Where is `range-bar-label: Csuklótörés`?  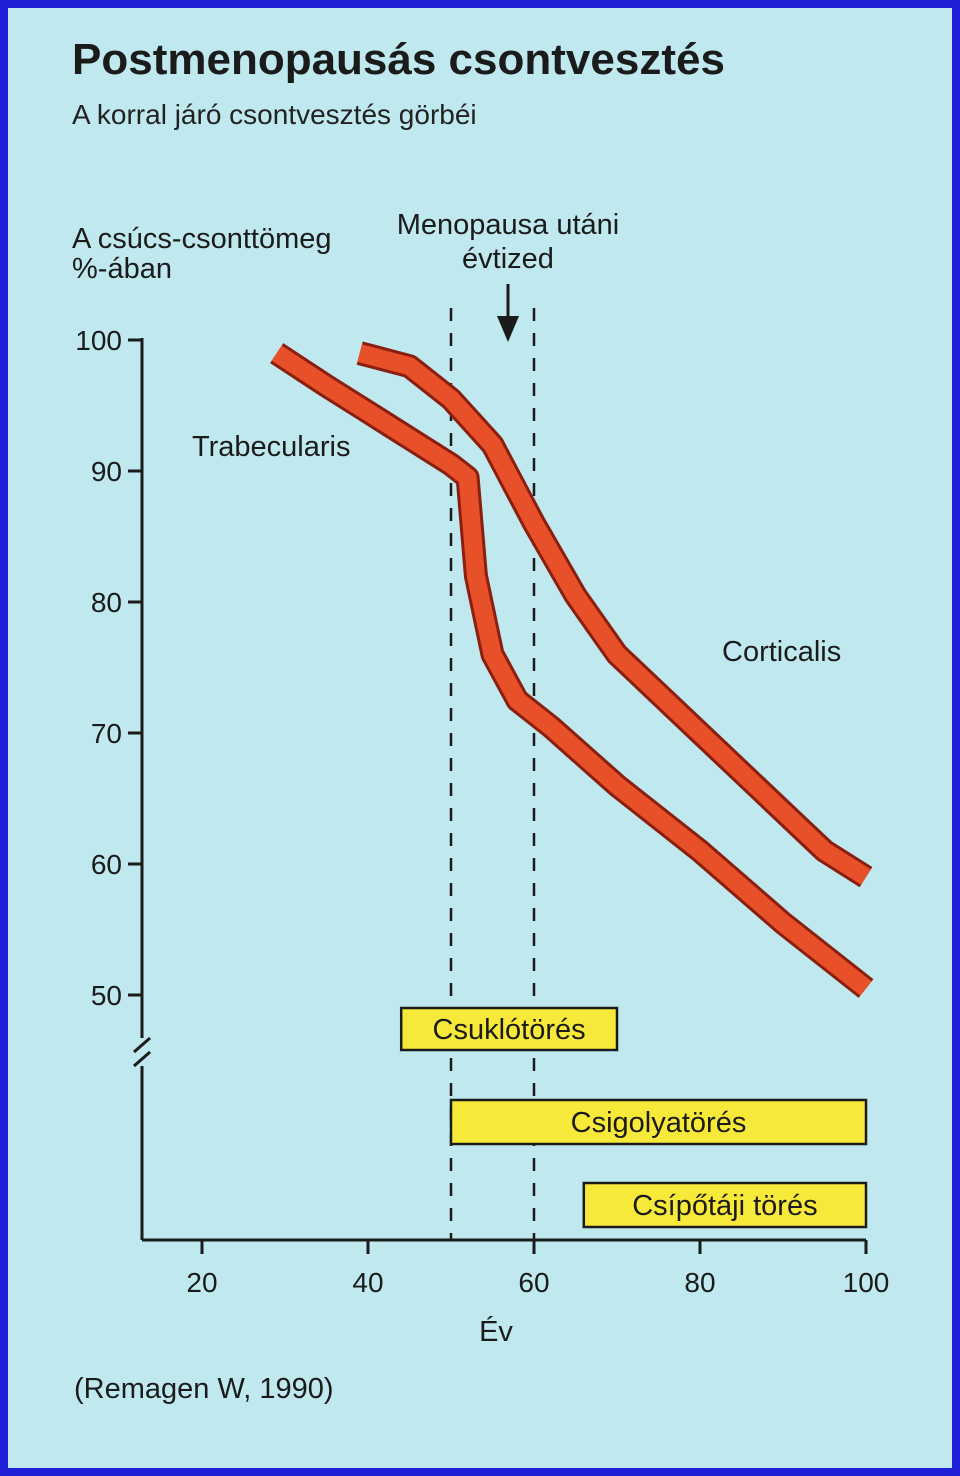 range-bar-label: Csuklótörés is located at coordinates (509, 1030).